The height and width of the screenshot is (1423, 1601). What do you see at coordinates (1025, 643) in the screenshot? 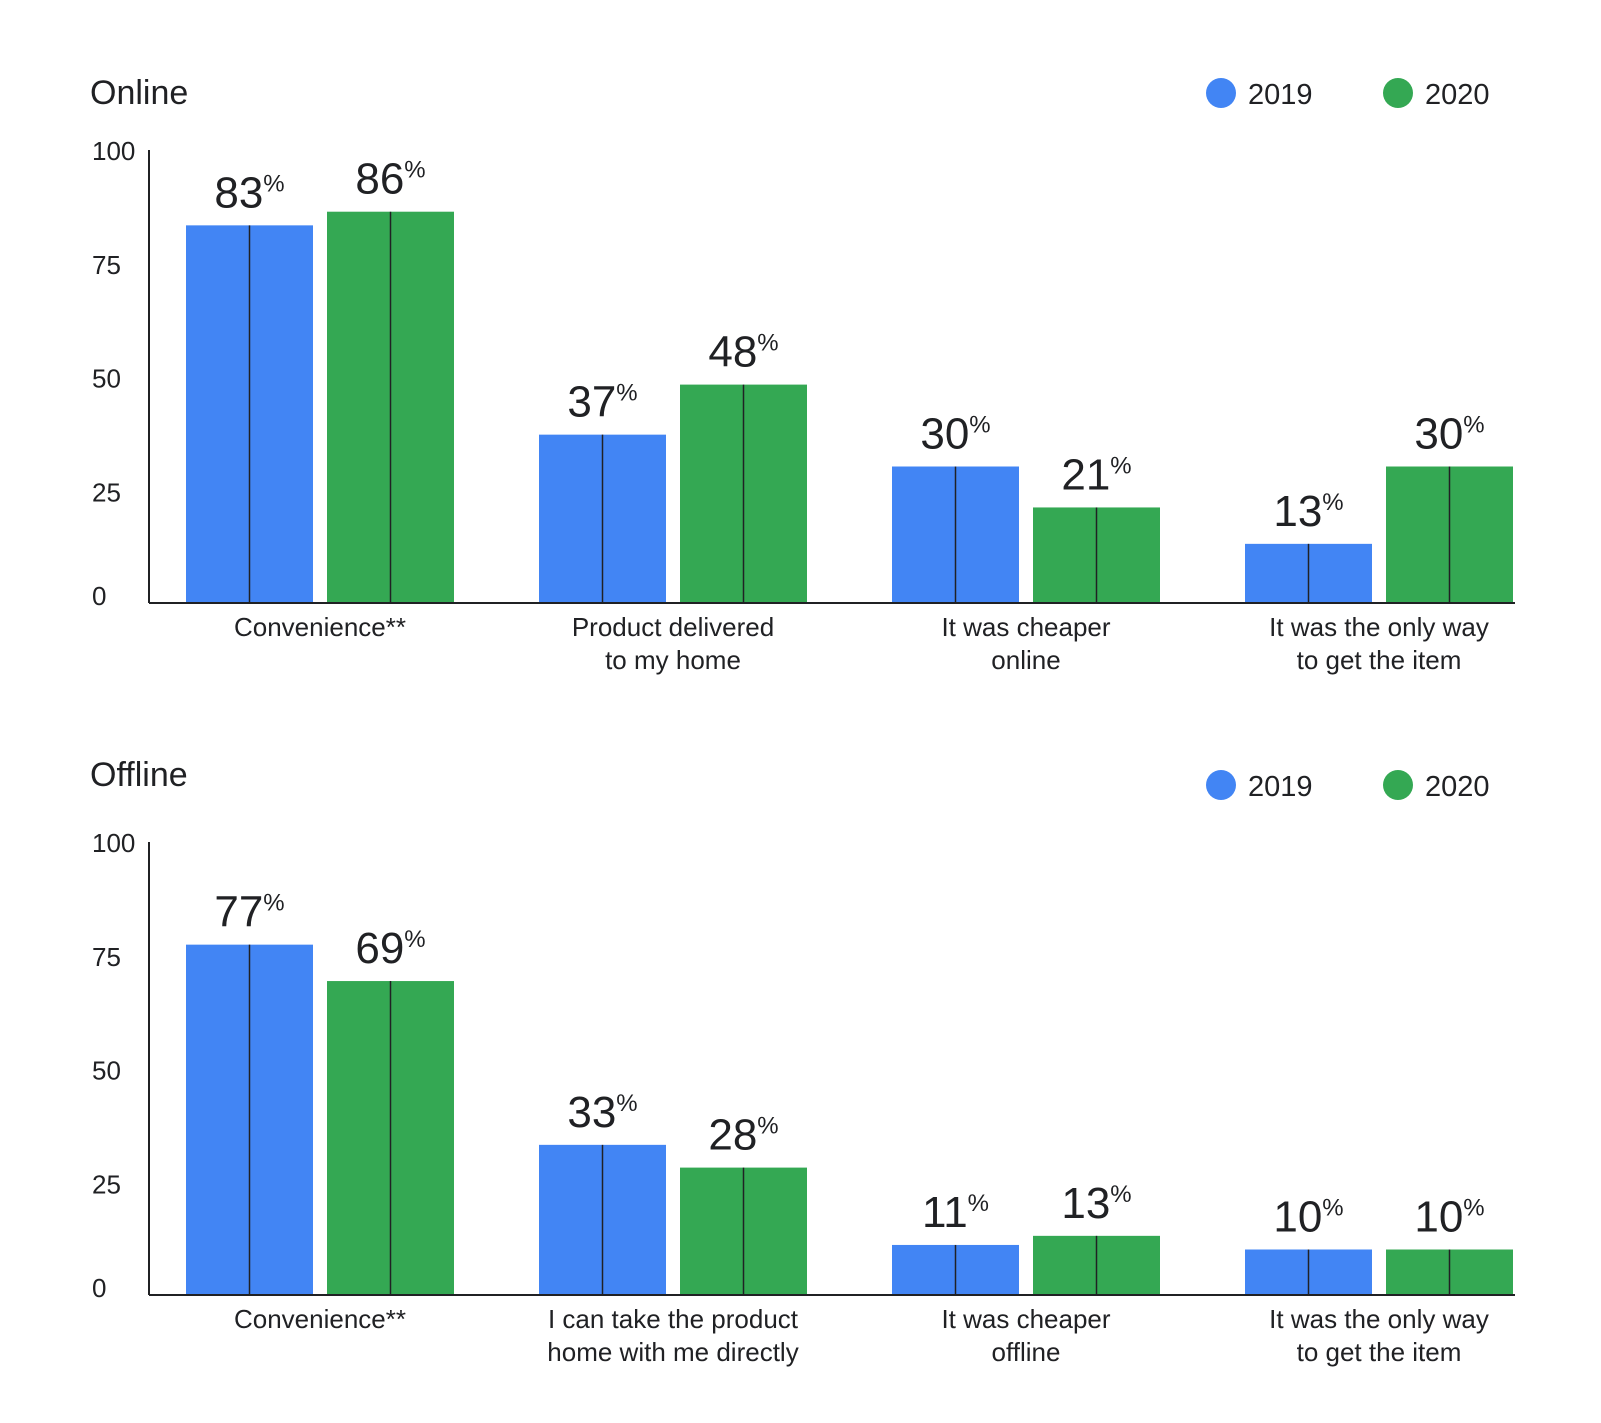
I see `category-label: It was cheaper online` at bounding box center [1025, 643].